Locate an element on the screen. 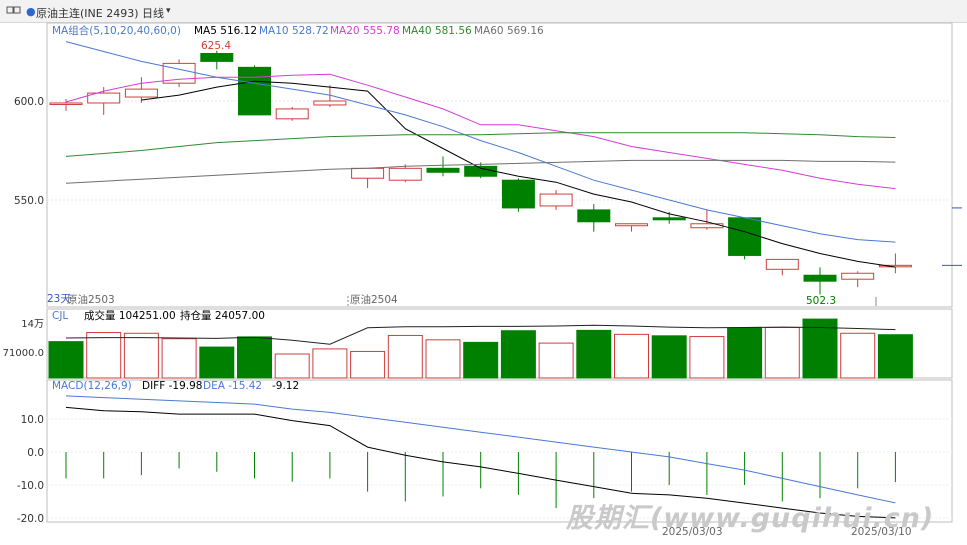  legend-dea: DEA -15.42 is located at coordinates (232, 386).